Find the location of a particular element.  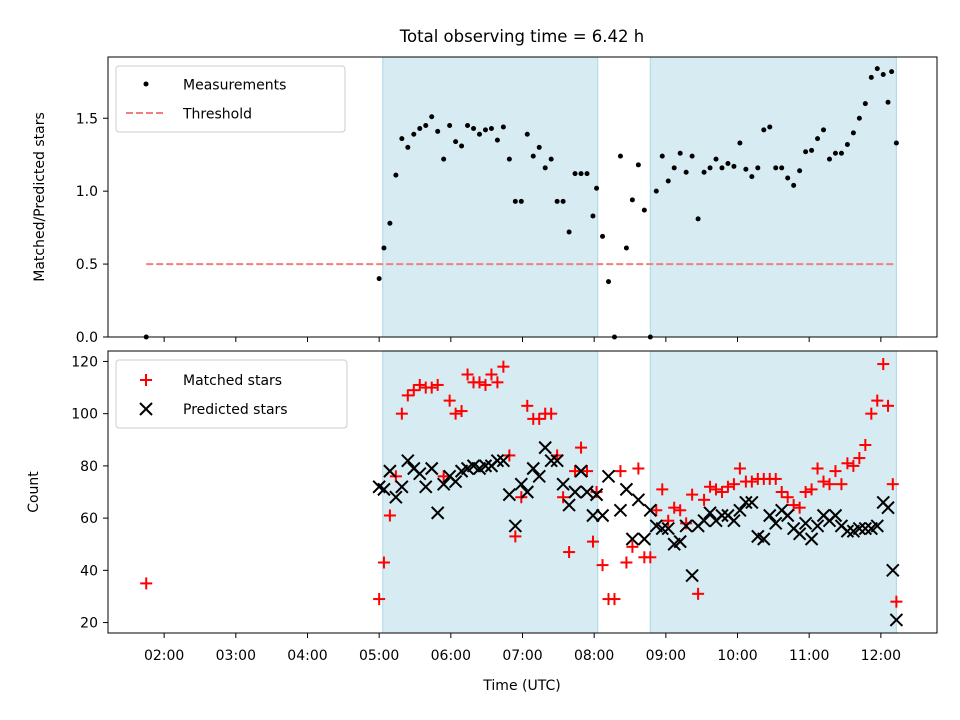

top-y-tick-label-1: 0.0 is located at coordinates (87, 338).